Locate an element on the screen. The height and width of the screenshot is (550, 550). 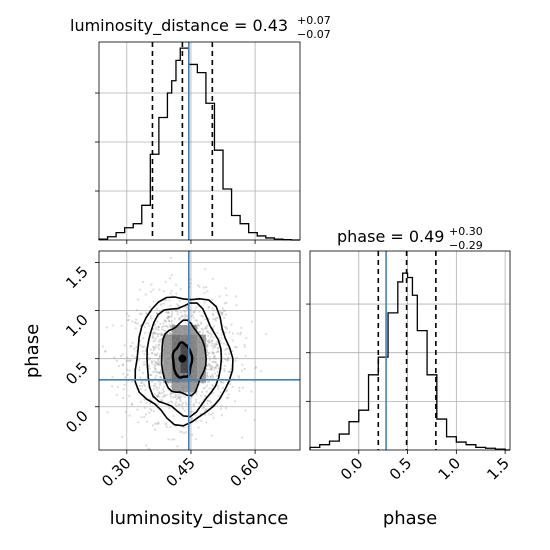
joint-ylabel: phase is located at coordinates (32, 351).